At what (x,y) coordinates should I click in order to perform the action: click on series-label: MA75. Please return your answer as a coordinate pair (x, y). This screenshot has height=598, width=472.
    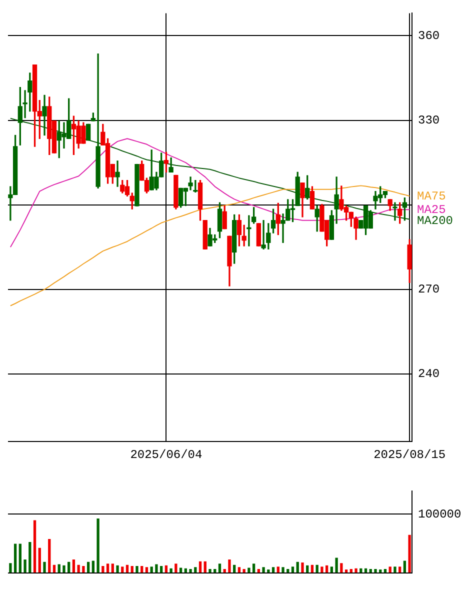
    Looking at the image, I should click on (431, 196).